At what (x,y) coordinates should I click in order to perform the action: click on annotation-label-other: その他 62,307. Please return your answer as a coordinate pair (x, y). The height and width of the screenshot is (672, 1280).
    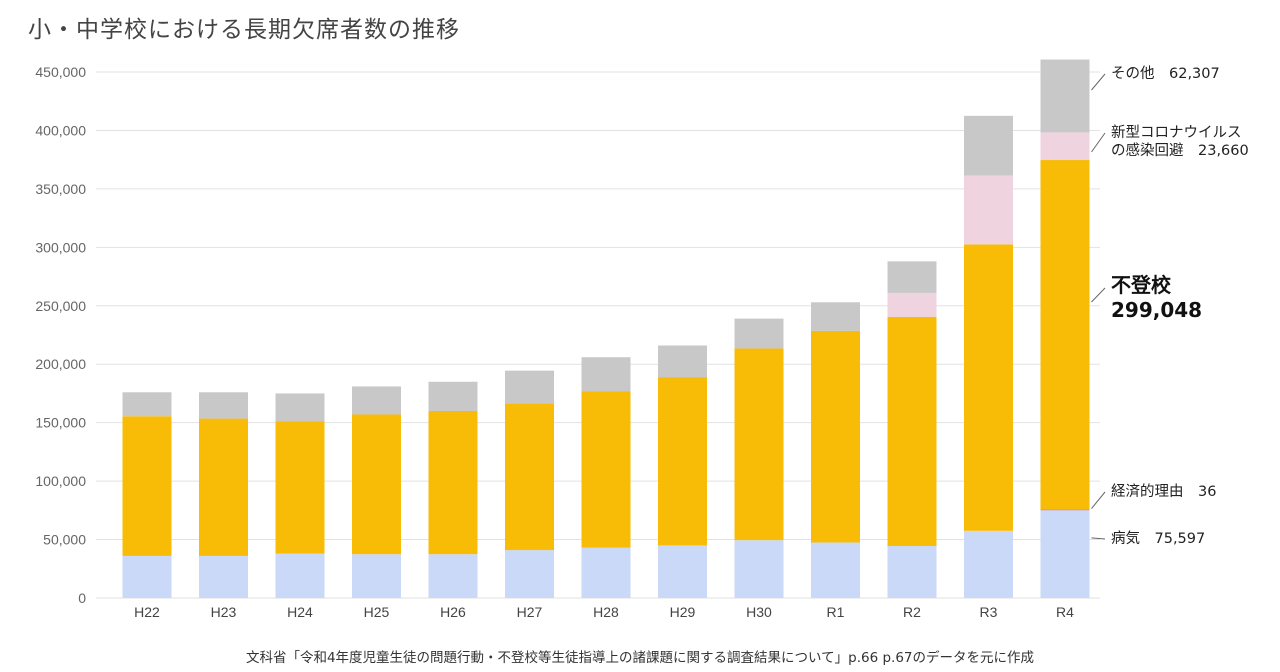
    Looking at the image, I should click on (1165, 73).